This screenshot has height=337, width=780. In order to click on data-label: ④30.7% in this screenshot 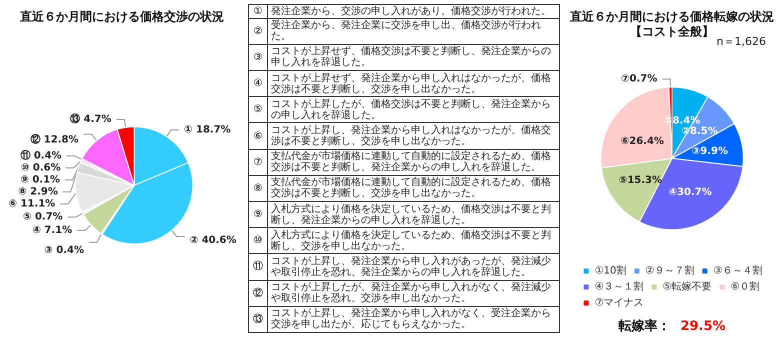, I will do `click(690, 192)`.